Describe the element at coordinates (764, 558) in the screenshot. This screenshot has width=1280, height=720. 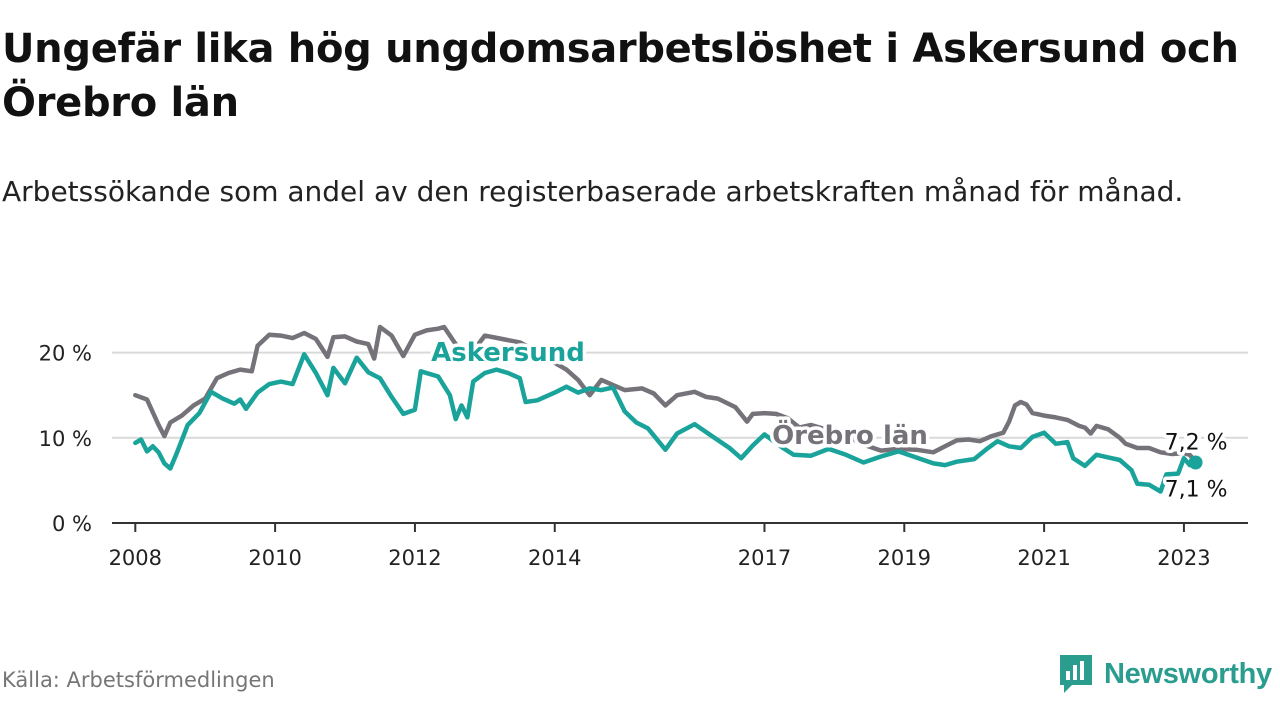
I see `x-tick-label: 2017` at that location.